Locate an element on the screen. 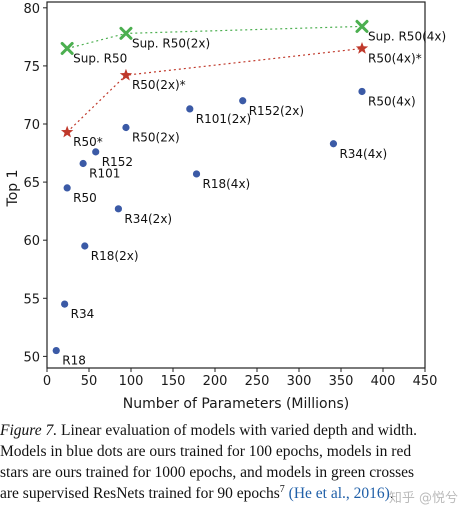 Image resolution: width=474 pixels, height=512 pixels. x-tick-label: 400 is located at coordinates (383, 381).